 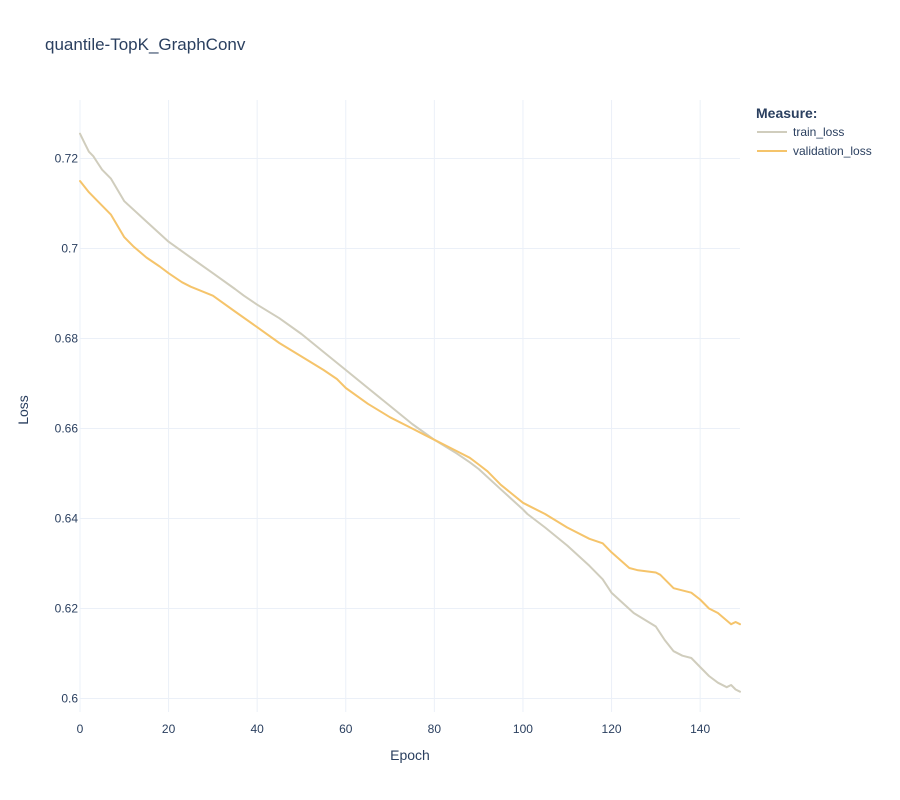 What do you see at coordinates (435, 729) in the screenshot?
I see `x-tick-label: 80` at bounding box center [435, 729].